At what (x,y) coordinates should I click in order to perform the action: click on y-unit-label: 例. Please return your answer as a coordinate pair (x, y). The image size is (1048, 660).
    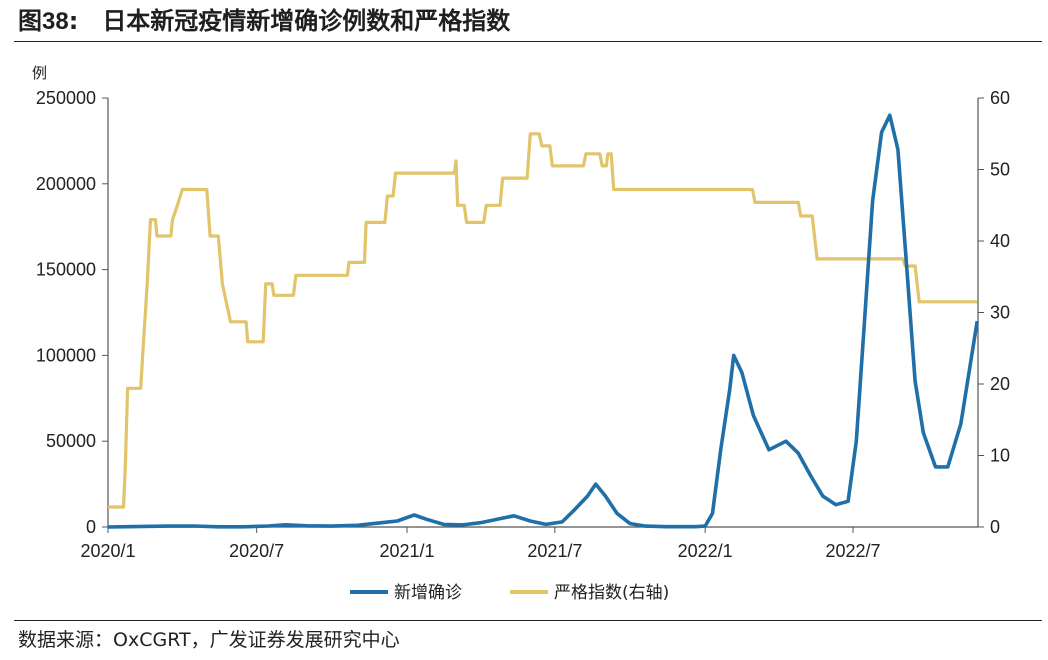
    Looking at the image, I should click on (39, 73).